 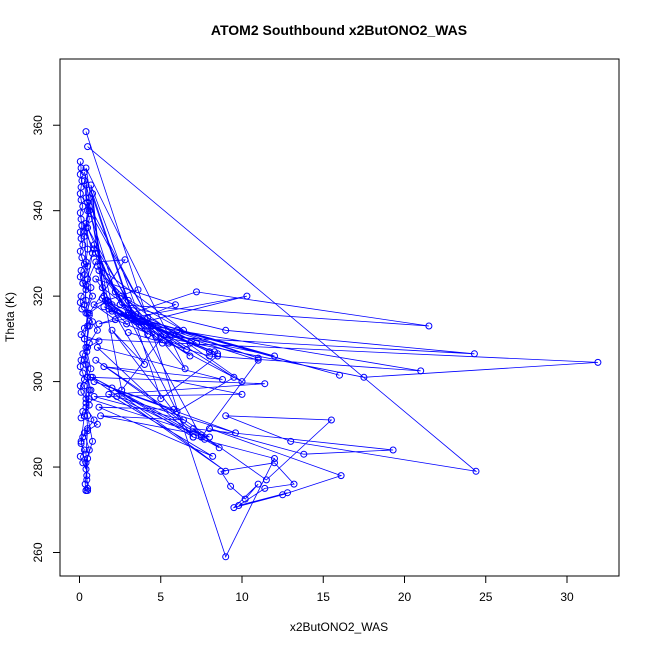 What do you see at coordinates (38, 296) in the screenshot?
I see `y-tick-label: 320` at bounding box center [38, 296].